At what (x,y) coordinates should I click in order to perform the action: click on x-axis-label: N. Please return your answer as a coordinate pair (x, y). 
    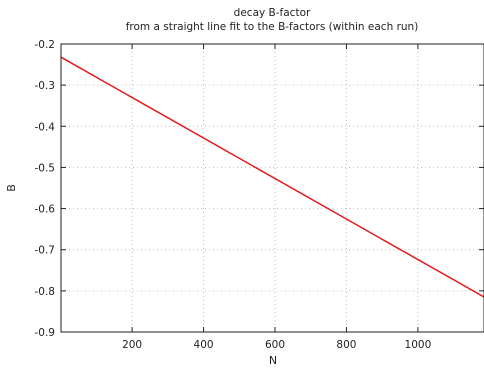
    Looking at the image, I should click on (273, 360).